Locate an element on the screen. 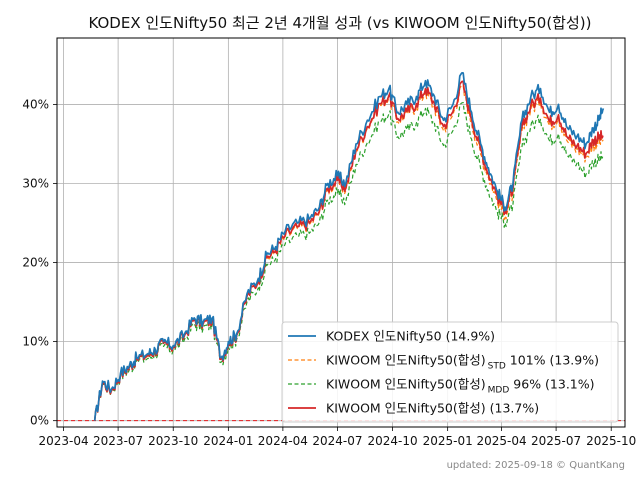  x-tick-label: 2025-01 is located at coordinates (448, 441).